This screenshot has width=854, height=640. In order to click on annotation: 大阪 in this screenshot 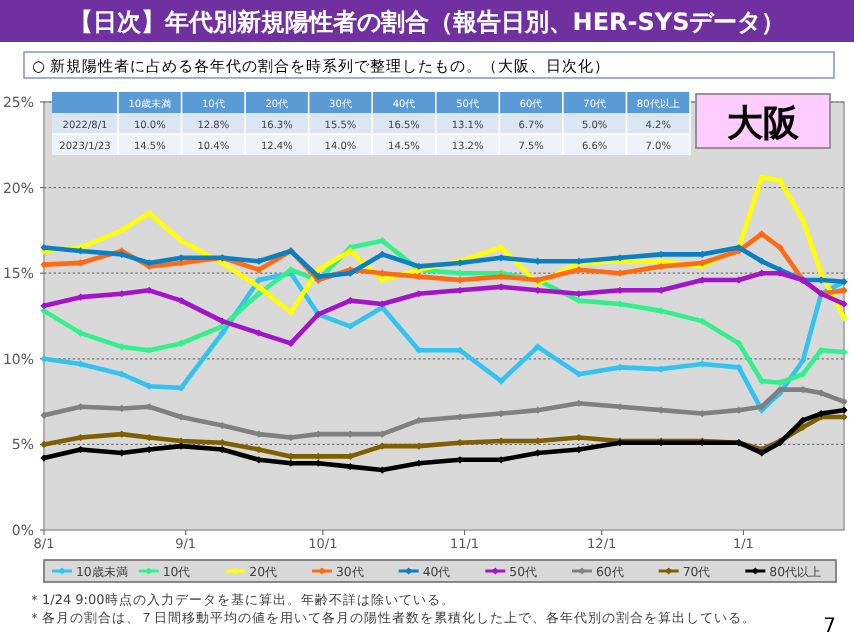, I will do `click(763, 124)`.